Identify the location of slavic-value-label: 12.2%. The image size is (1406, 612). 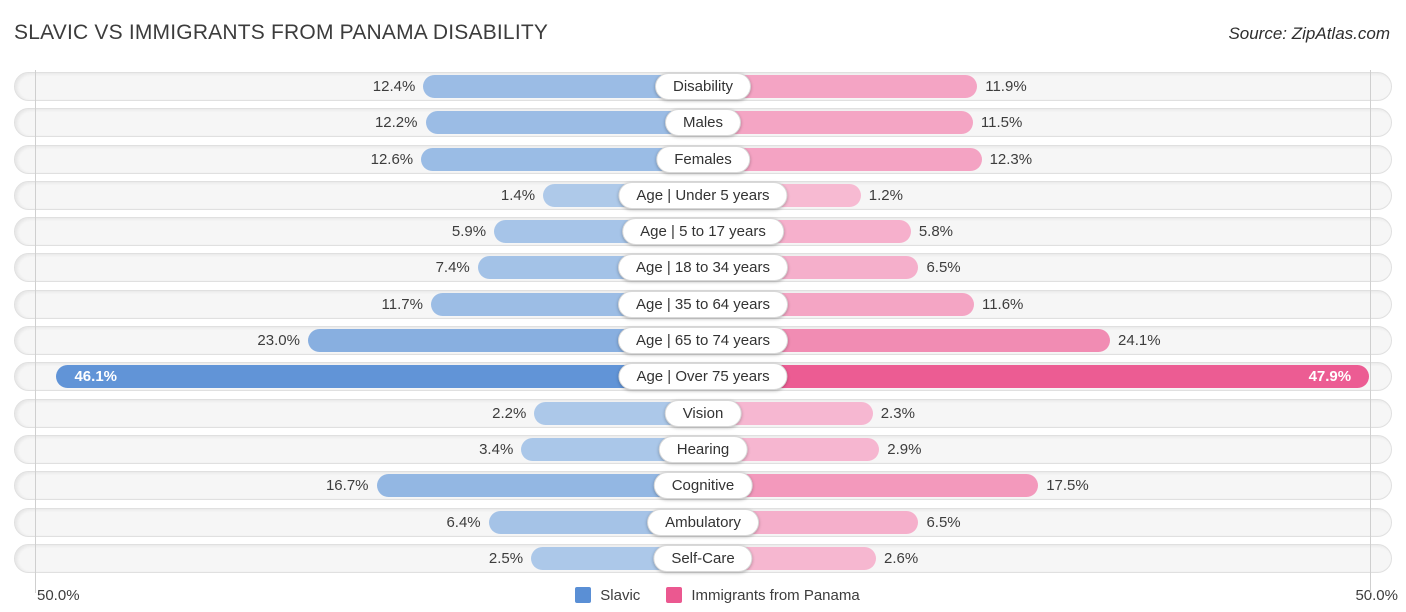
(396, 123).